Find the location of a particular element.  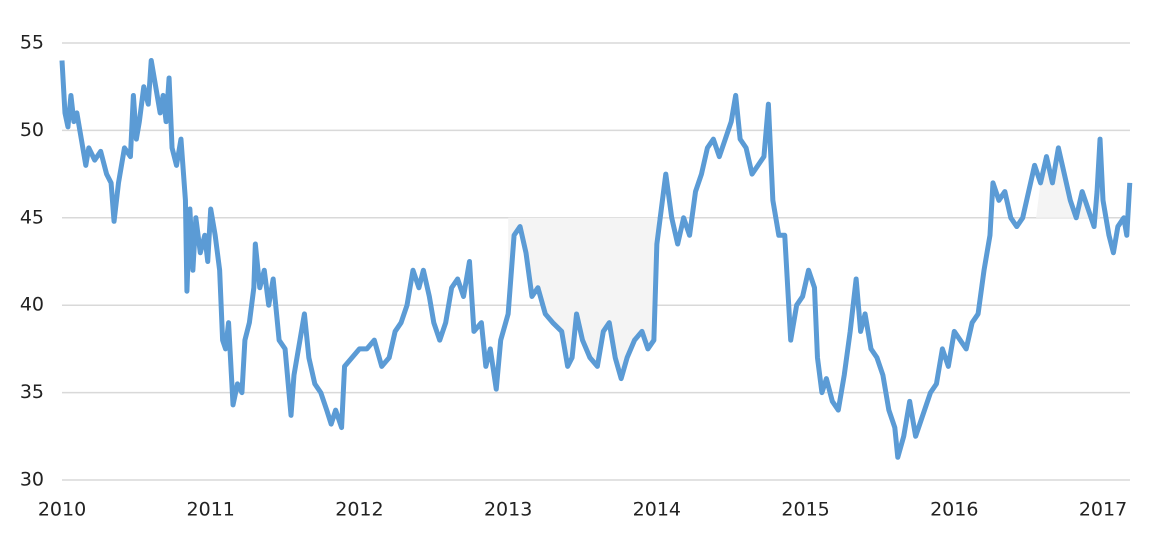

x-tick-label: 2013 is located at coordinates (508, 510).